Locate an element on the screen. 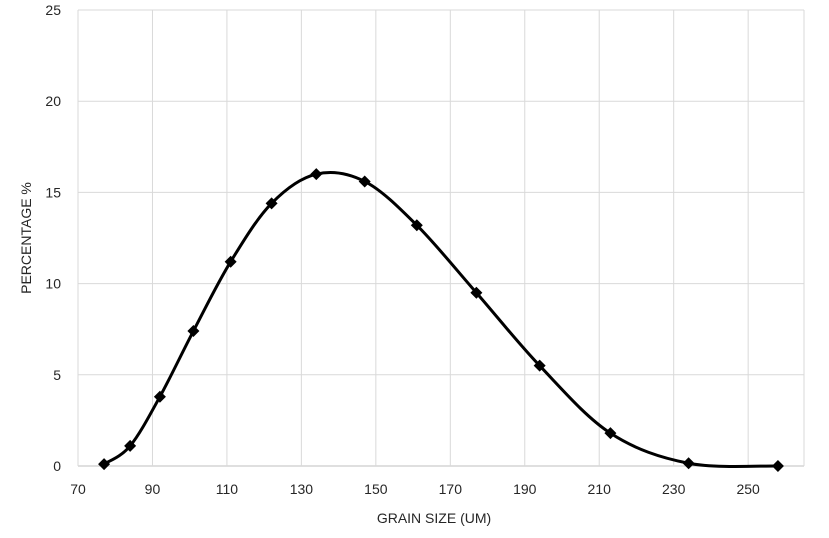  y-tick-label: 0 is located at coordinates (57, 466).